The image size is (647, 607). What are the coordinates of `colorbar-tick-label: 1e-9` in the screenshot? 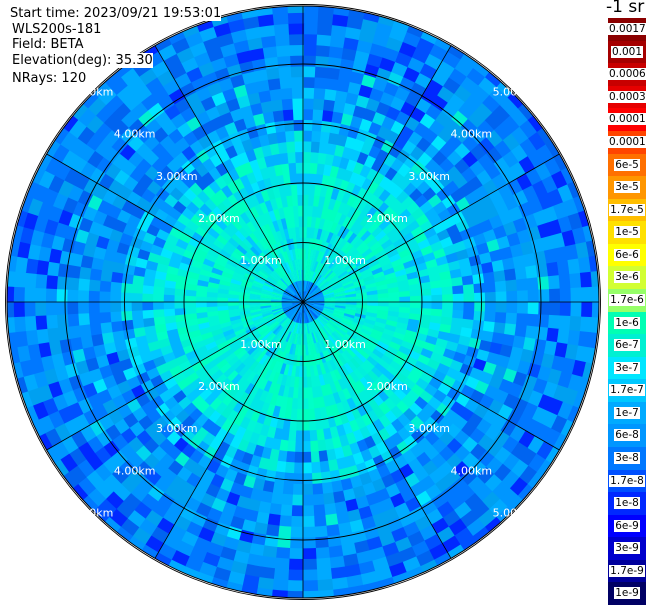 It's located at (627, 593).